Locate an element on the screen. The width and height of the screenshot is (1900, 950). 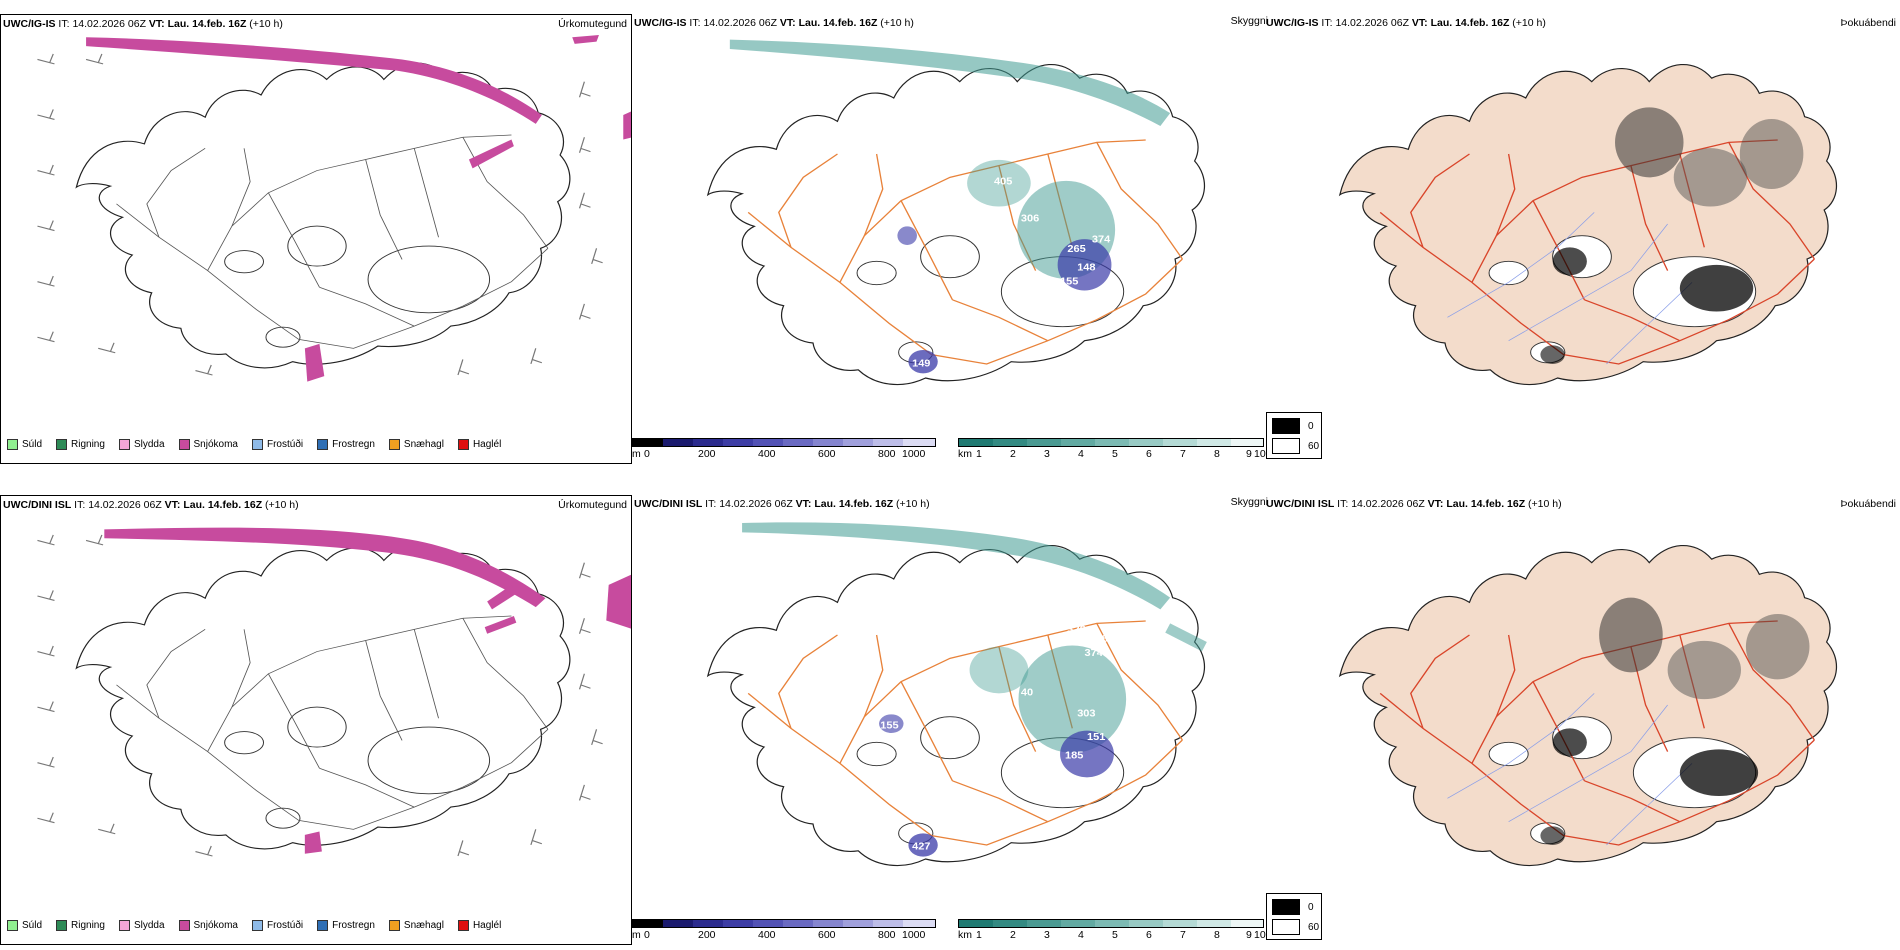
vis-label-4: 148 is located at coordinates (1086, 268).